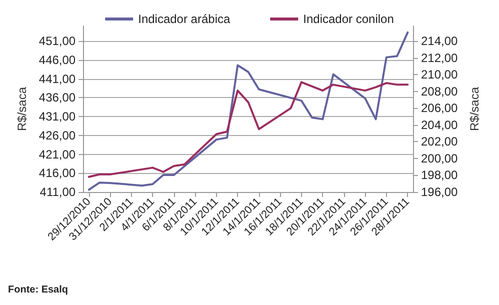  Describe the element at coordinates (439, 41) in the screenshot. I see `y2-tick-label: 214,00` at that location.